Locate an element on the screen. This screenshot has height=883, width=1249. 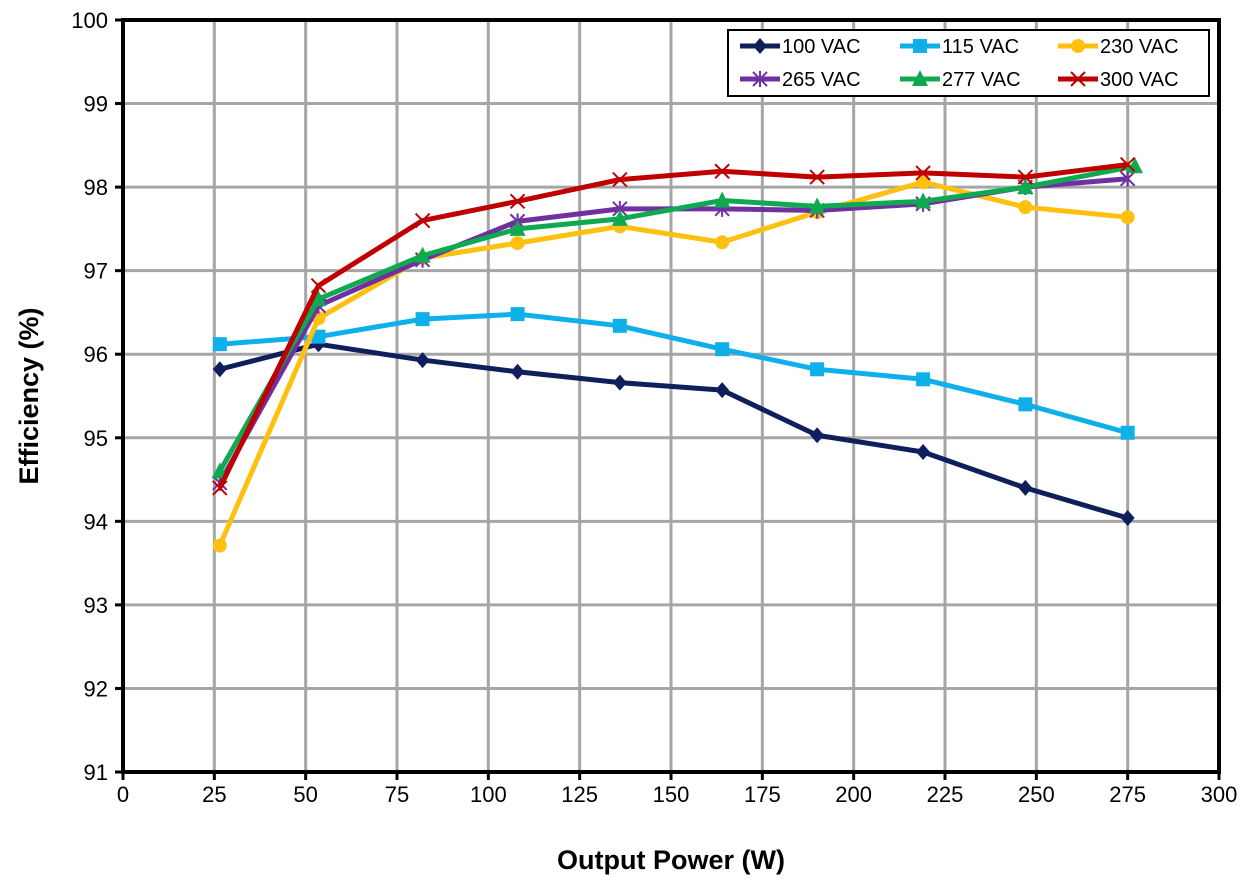
legend-item: 115 VAC is located at coordinates (959, 47).